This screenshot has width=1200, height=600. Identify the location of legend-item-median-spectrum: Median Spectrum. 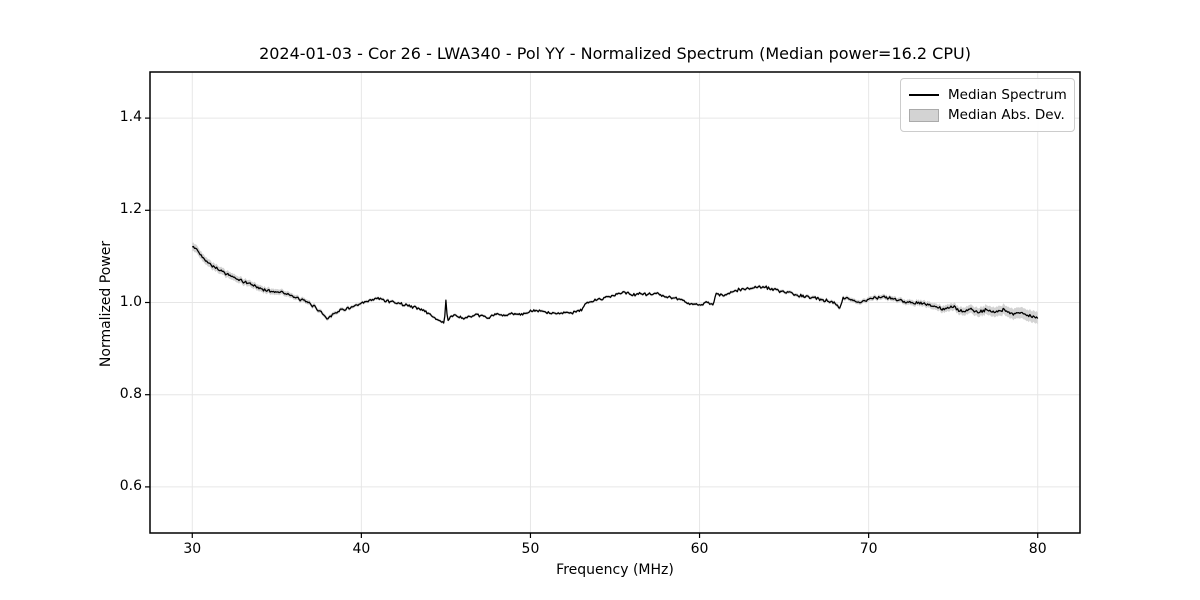
(988, 95).